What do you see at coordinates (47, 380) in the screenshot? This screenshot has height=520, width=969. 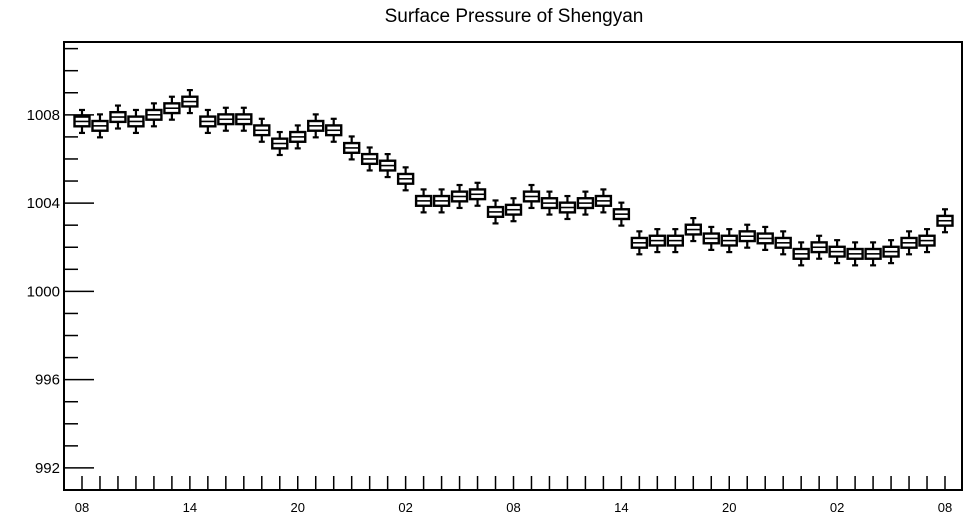 I see `y-tick-label: 996` at bounding box center [47, 380].